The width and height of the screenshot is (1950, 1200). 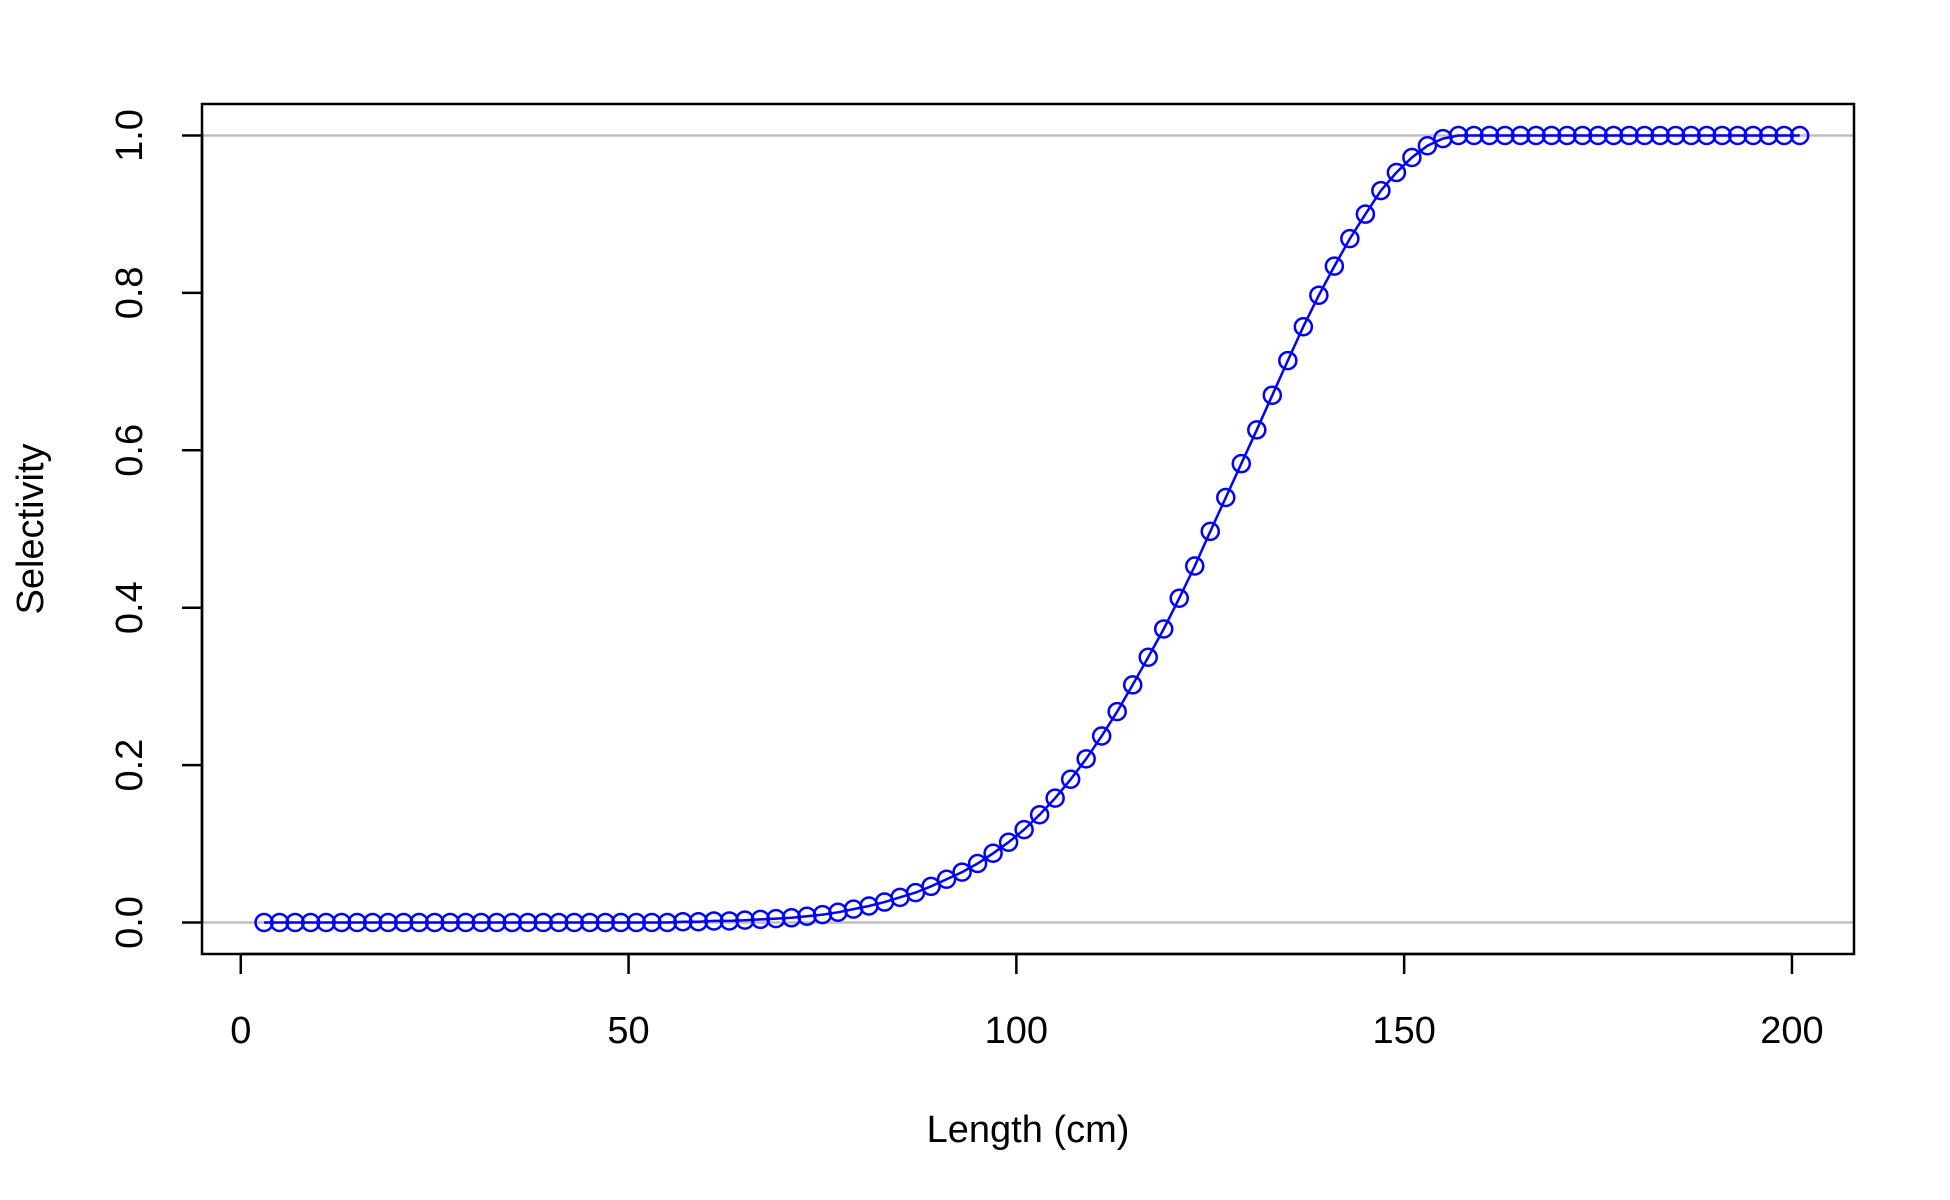 What do you see at coordinates (1403, 1031) in the screenshot?
I see `x-tick-label: 150` at bounding box center [1403, 1031].